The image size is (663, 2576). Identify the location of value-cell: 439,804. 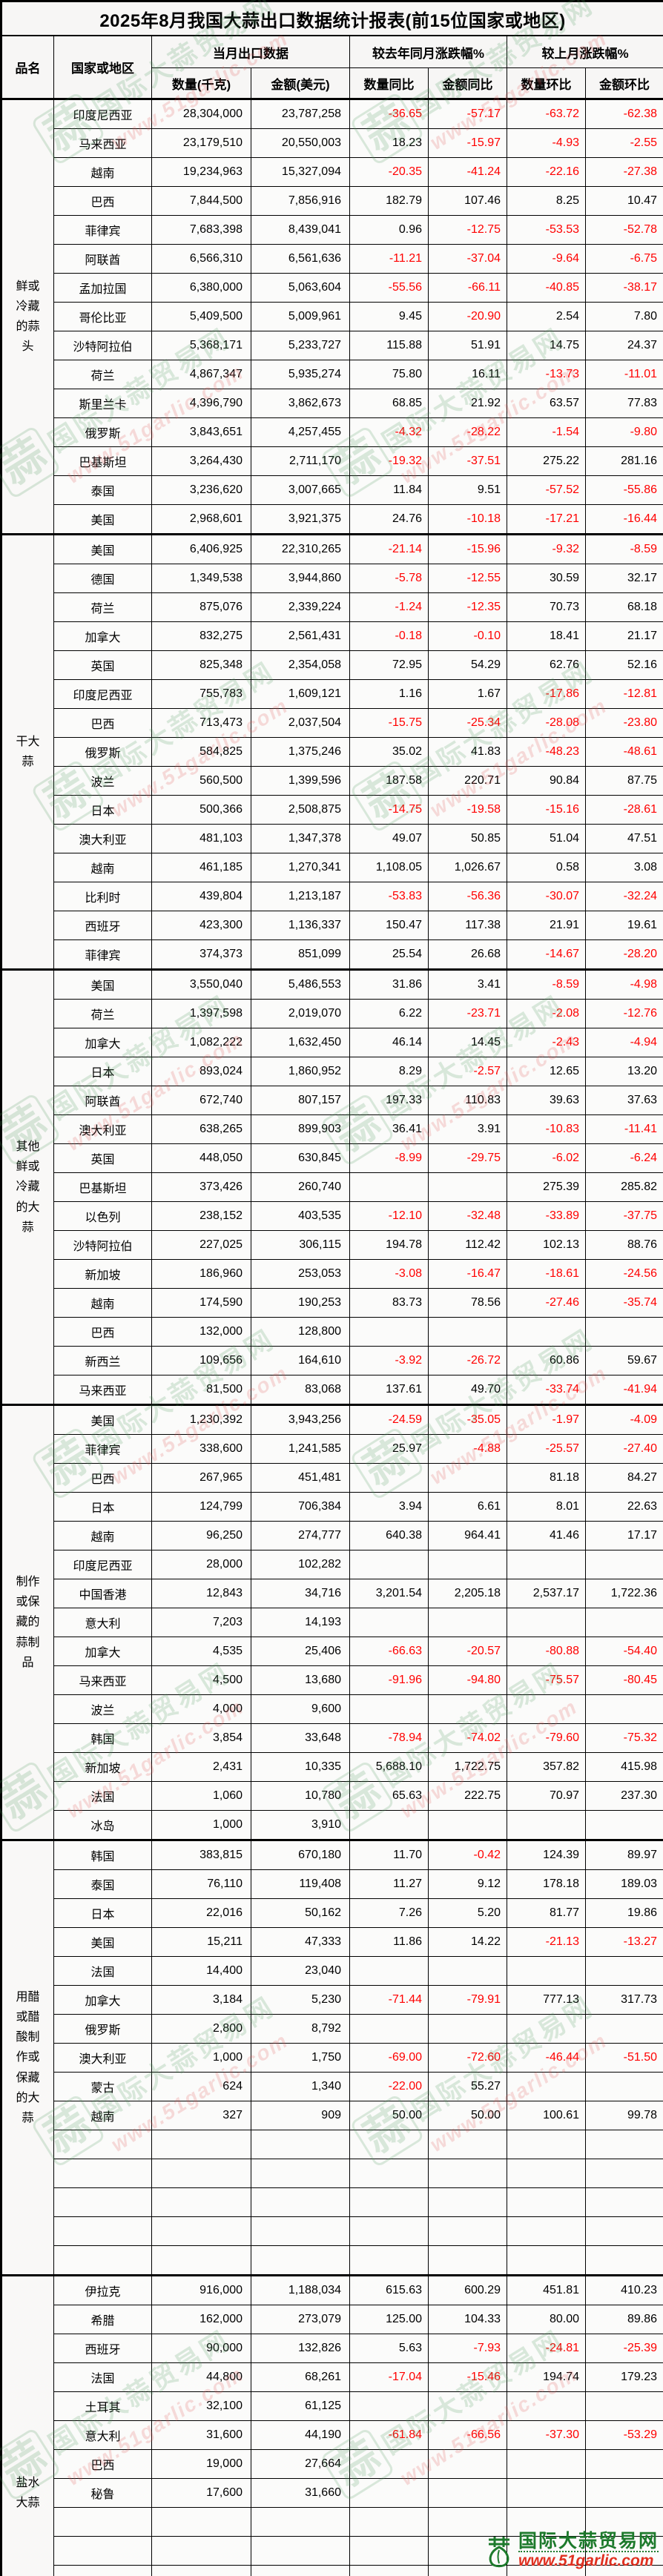
(201, 896).